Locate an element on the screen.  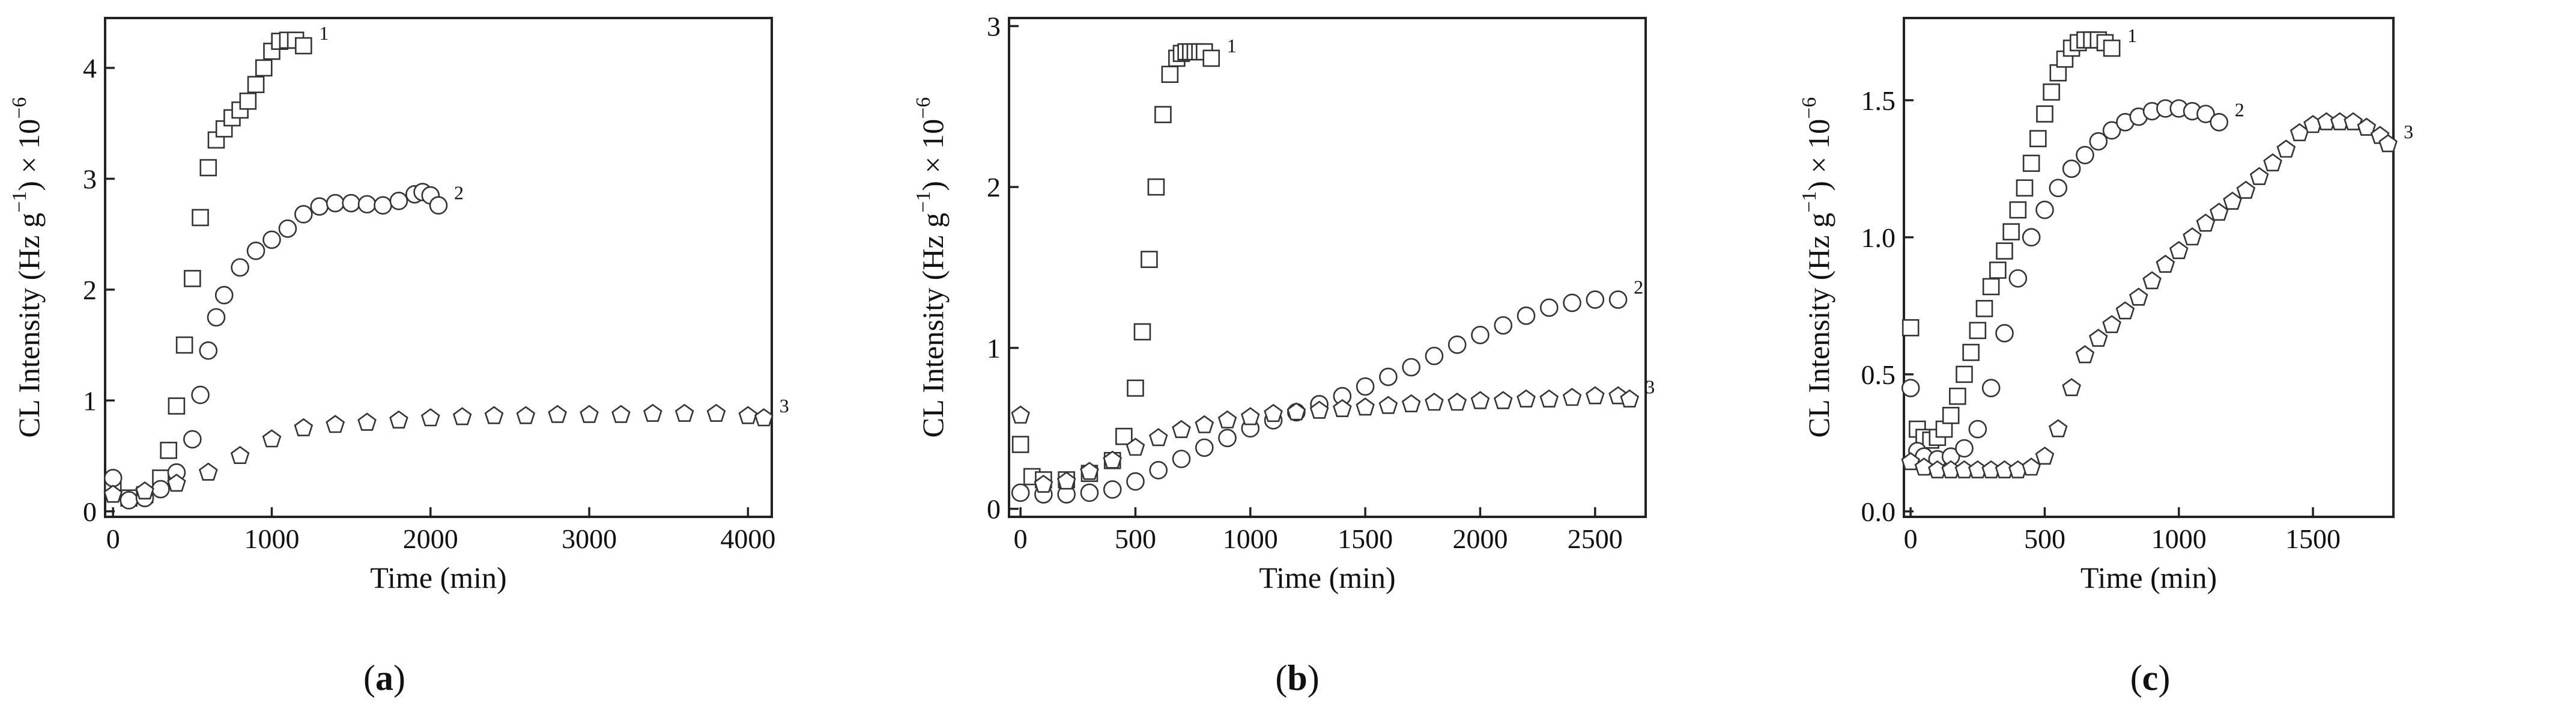
x-tick-label: 2000 is located at coordinates (430, 538).